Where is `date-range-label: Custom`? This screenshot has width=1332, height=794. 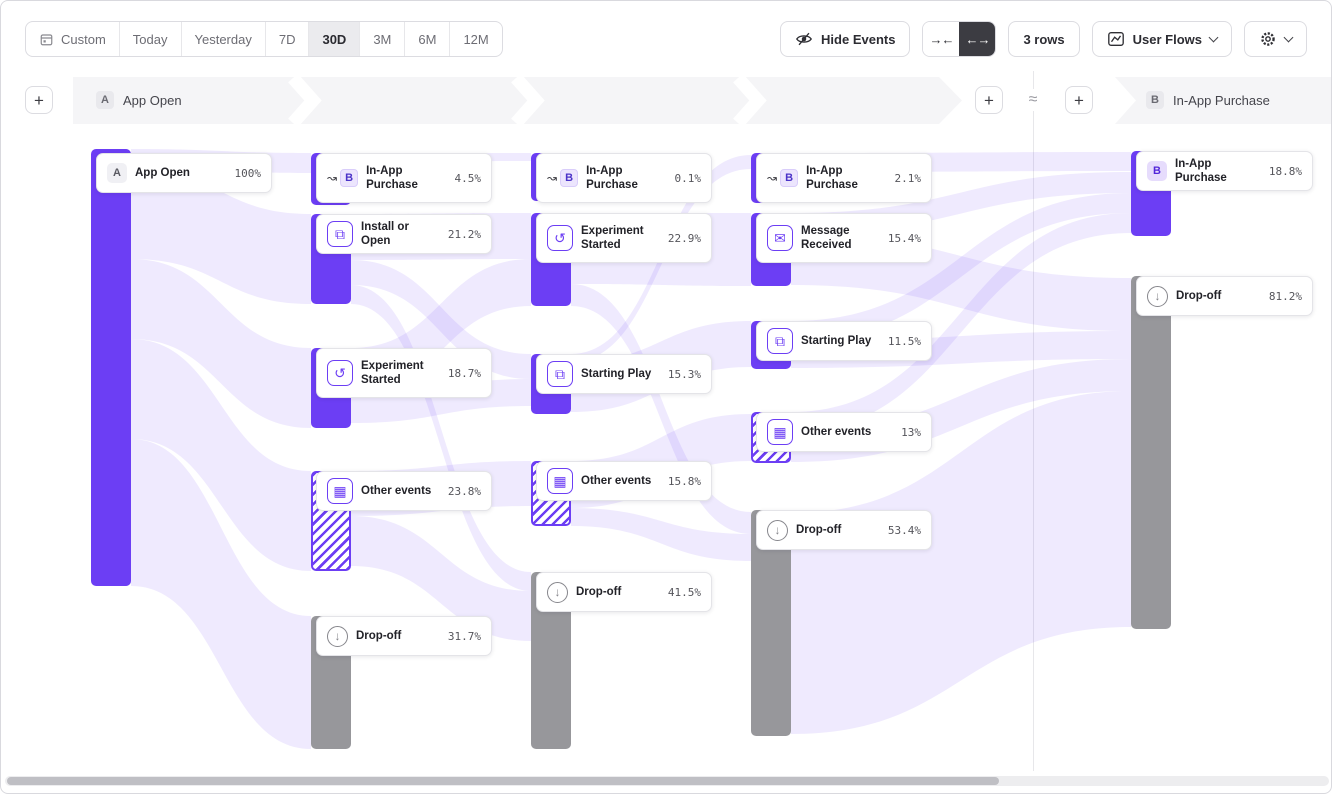
date-range-label: Custom is located at coordinates (83, 39).